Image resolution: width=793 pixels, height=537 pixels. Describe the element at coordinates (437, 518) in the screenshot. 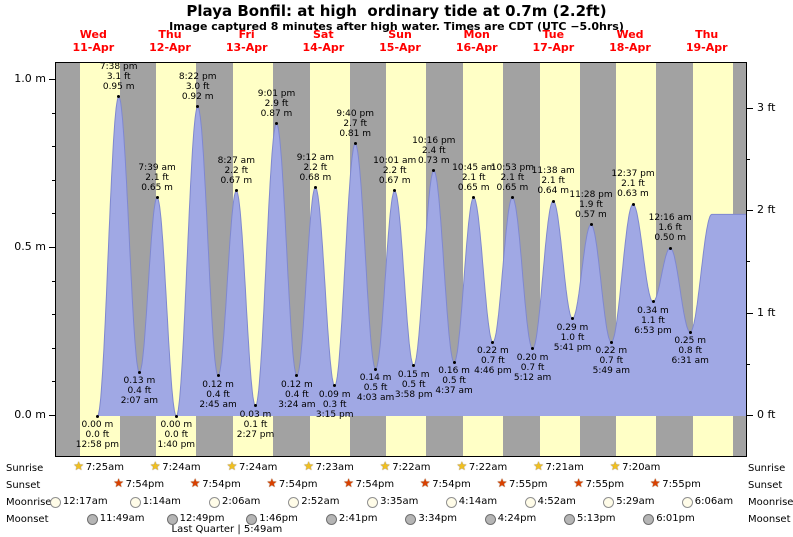

I see `moonset-time: 3:34pm` at that location.